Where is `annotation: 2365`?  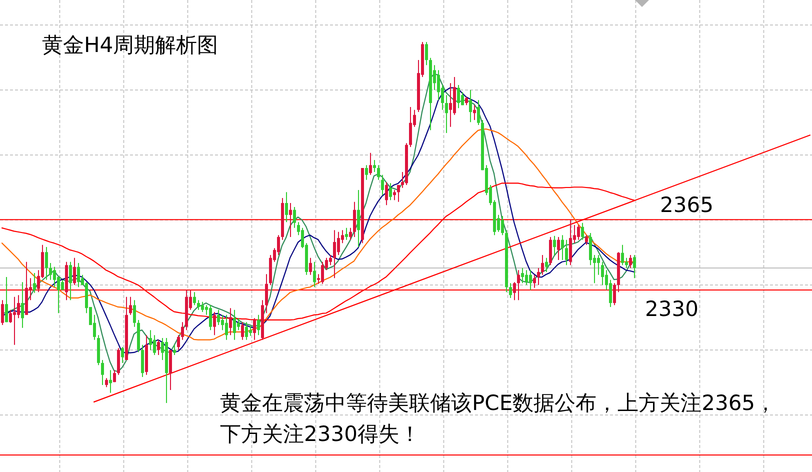 annotation: 2365 is located at coordinates (687, 205).